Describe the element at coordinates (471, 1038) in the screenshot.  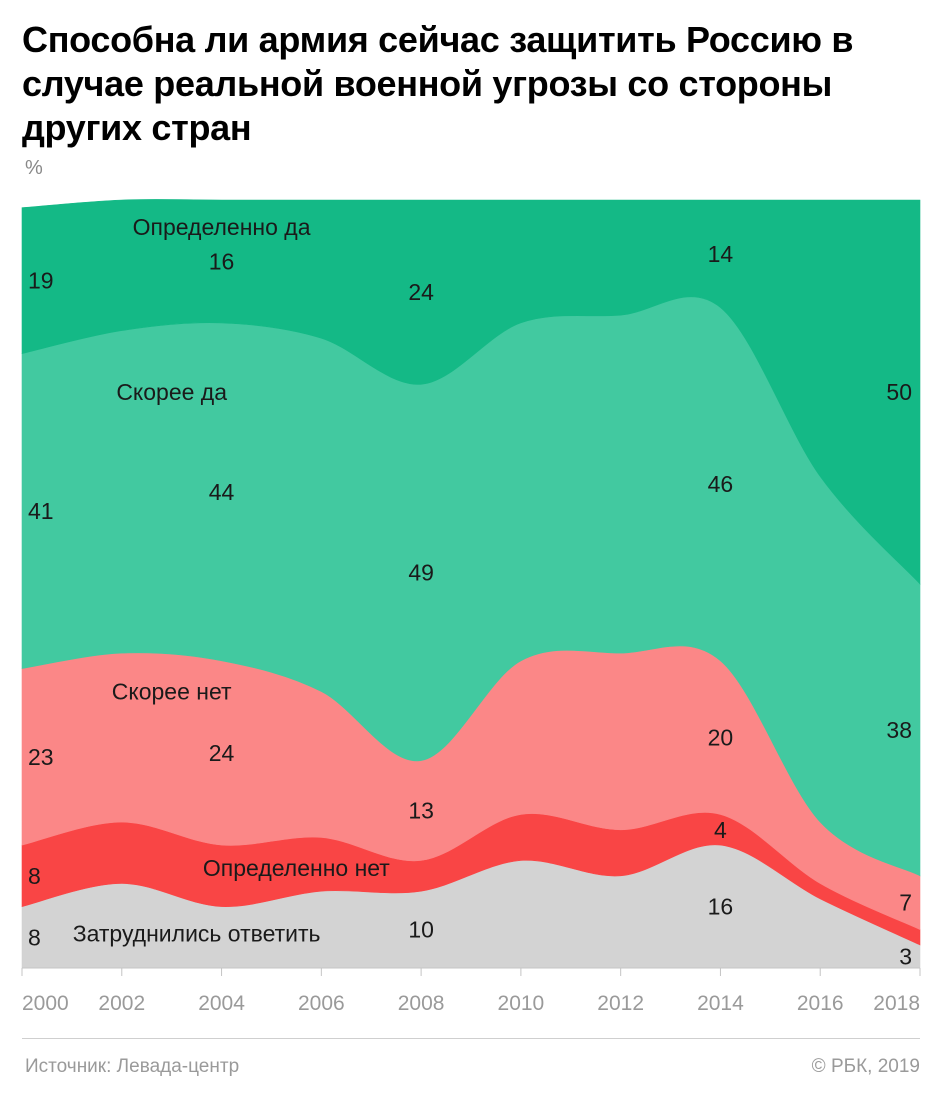
I see `footer-divider` at that location.